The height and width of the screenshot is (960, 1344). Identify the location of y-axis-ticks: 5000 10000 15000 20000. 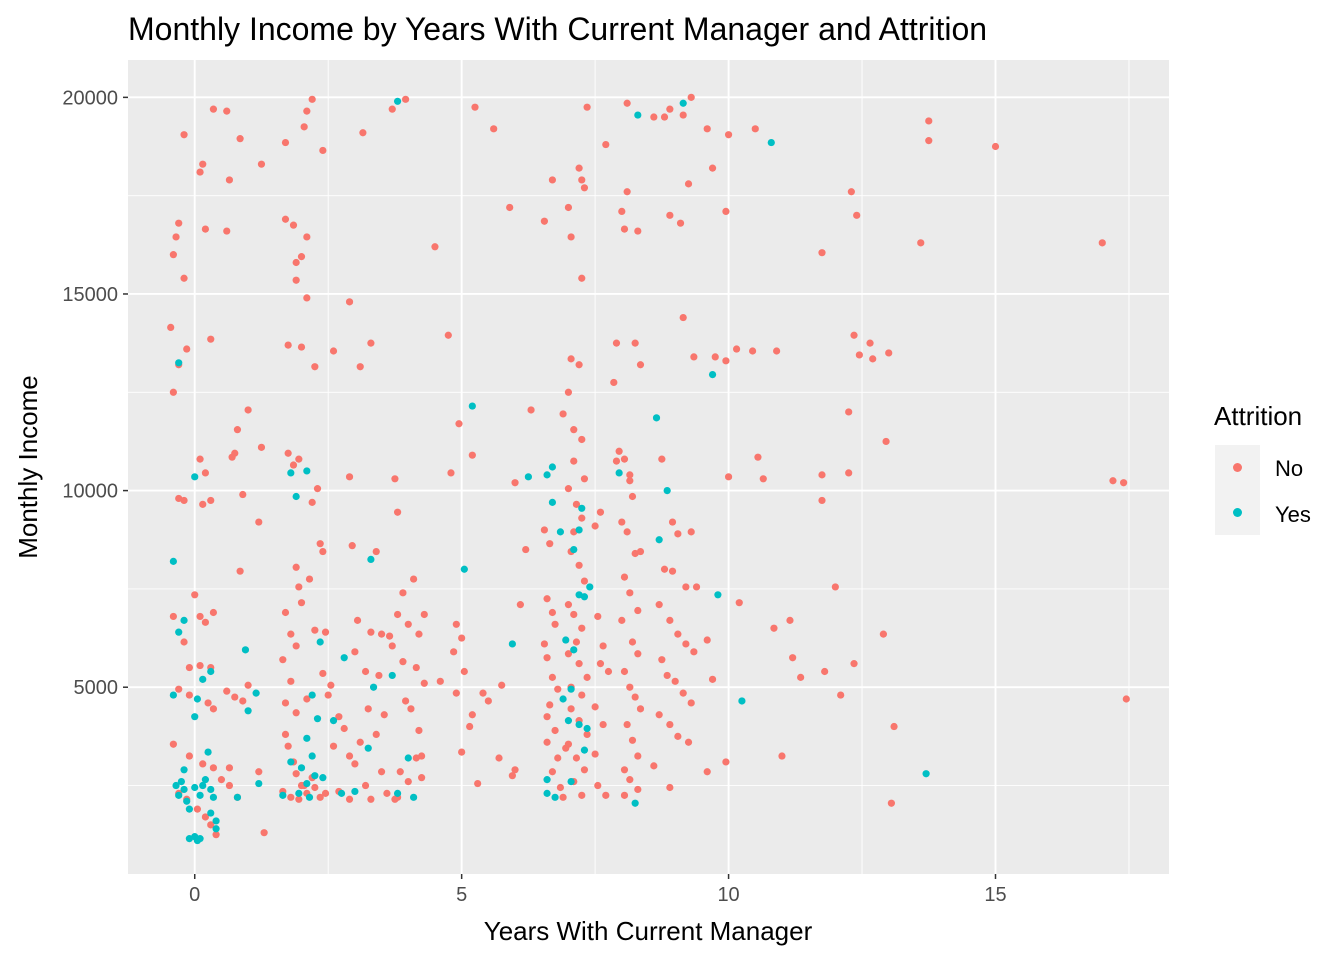
(95, 393).